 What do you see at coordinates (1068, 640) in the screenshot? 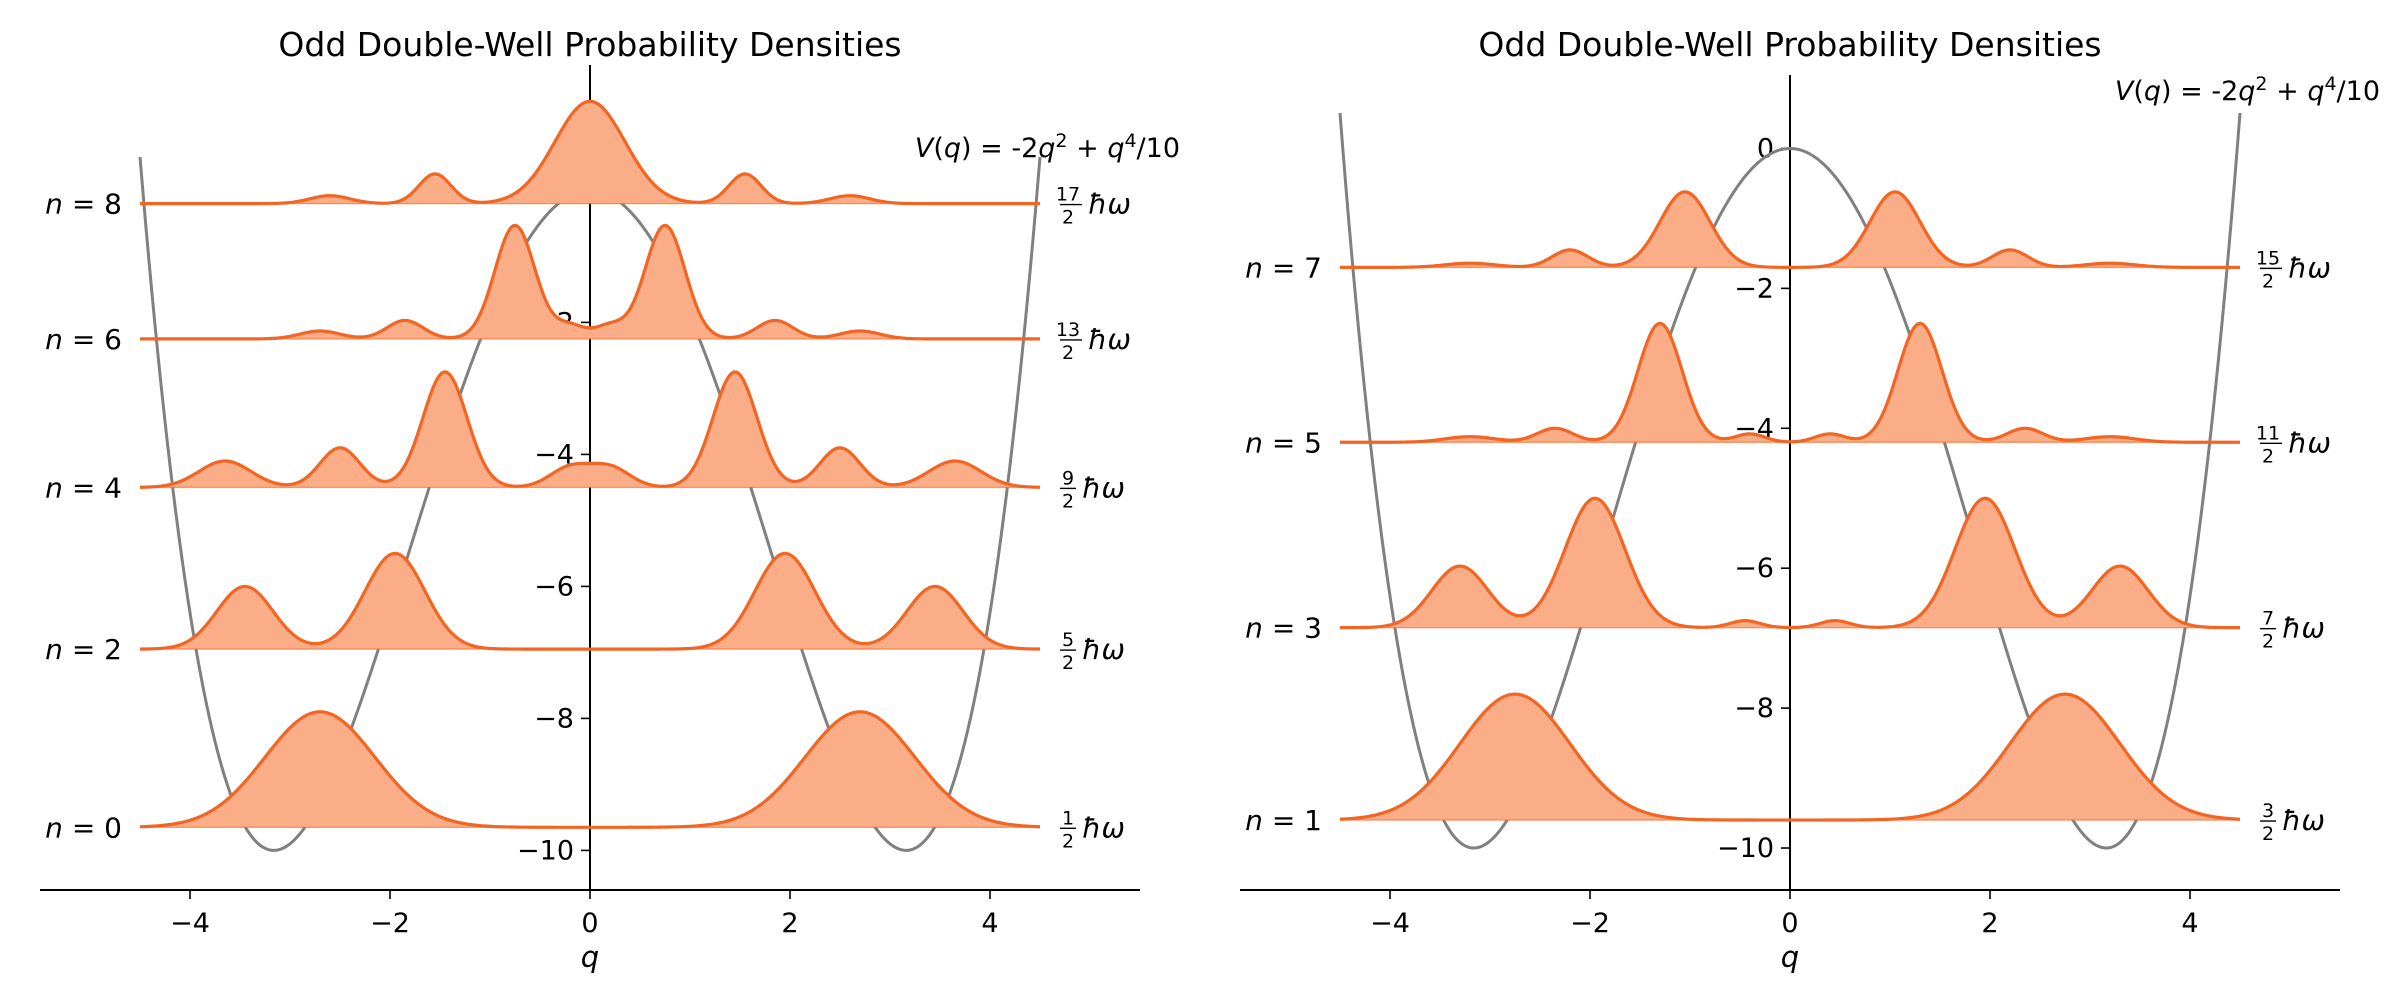
I see `svg-text: 5` at bounding box center [1068, 640].